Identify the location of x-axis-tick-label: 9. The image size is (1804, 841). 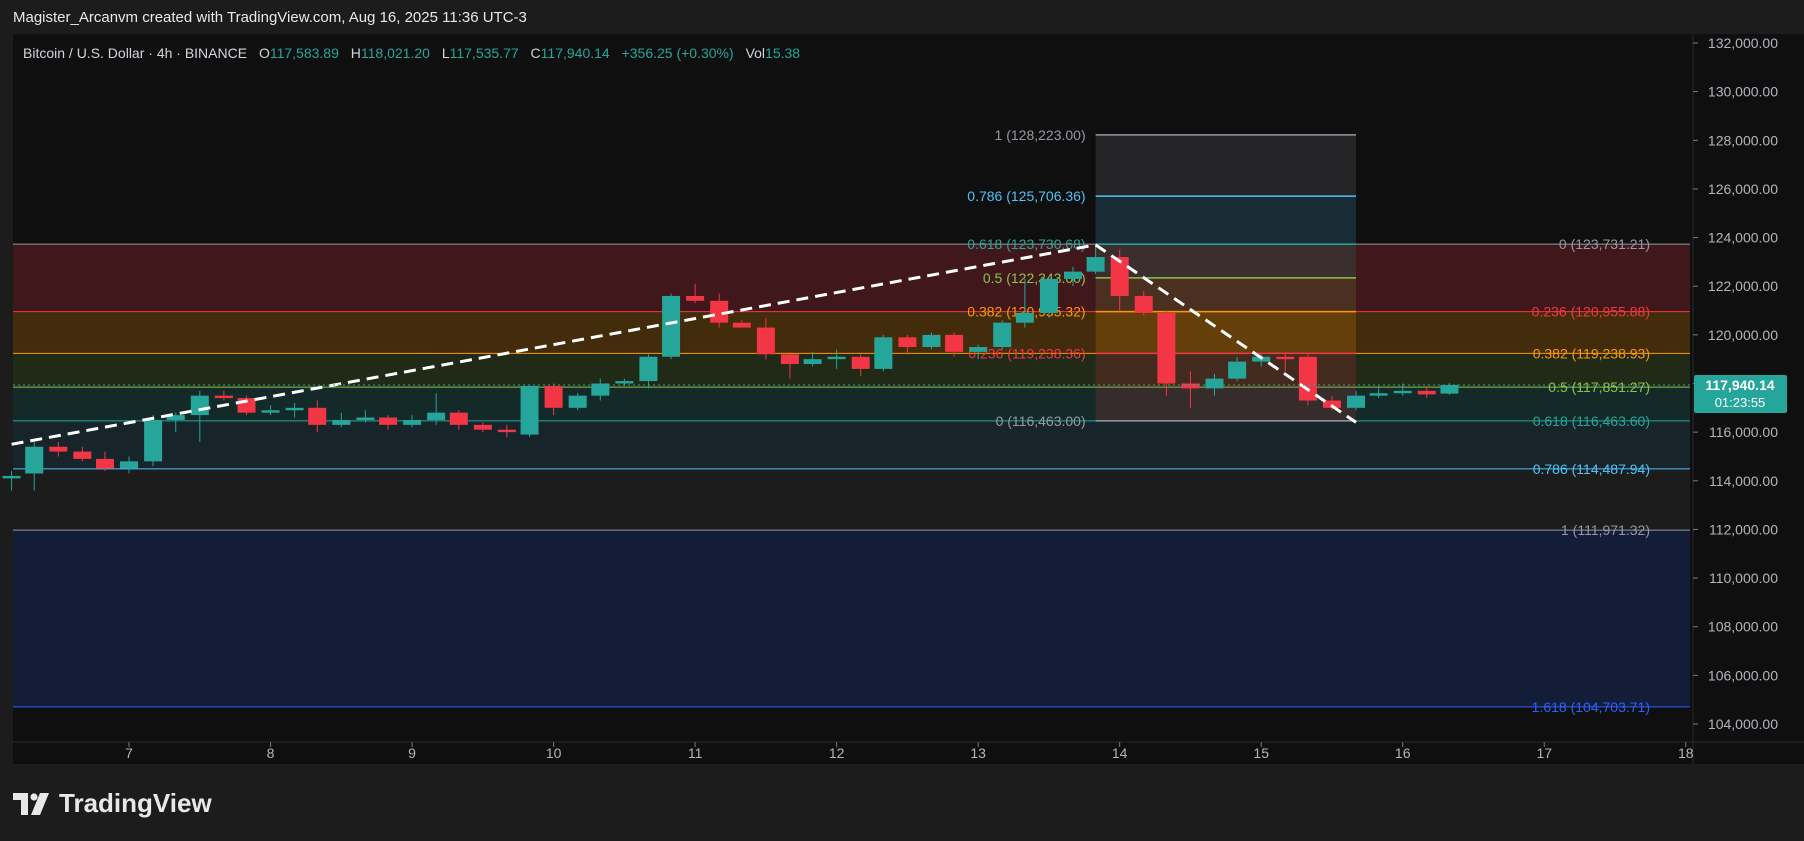
(412, 753).